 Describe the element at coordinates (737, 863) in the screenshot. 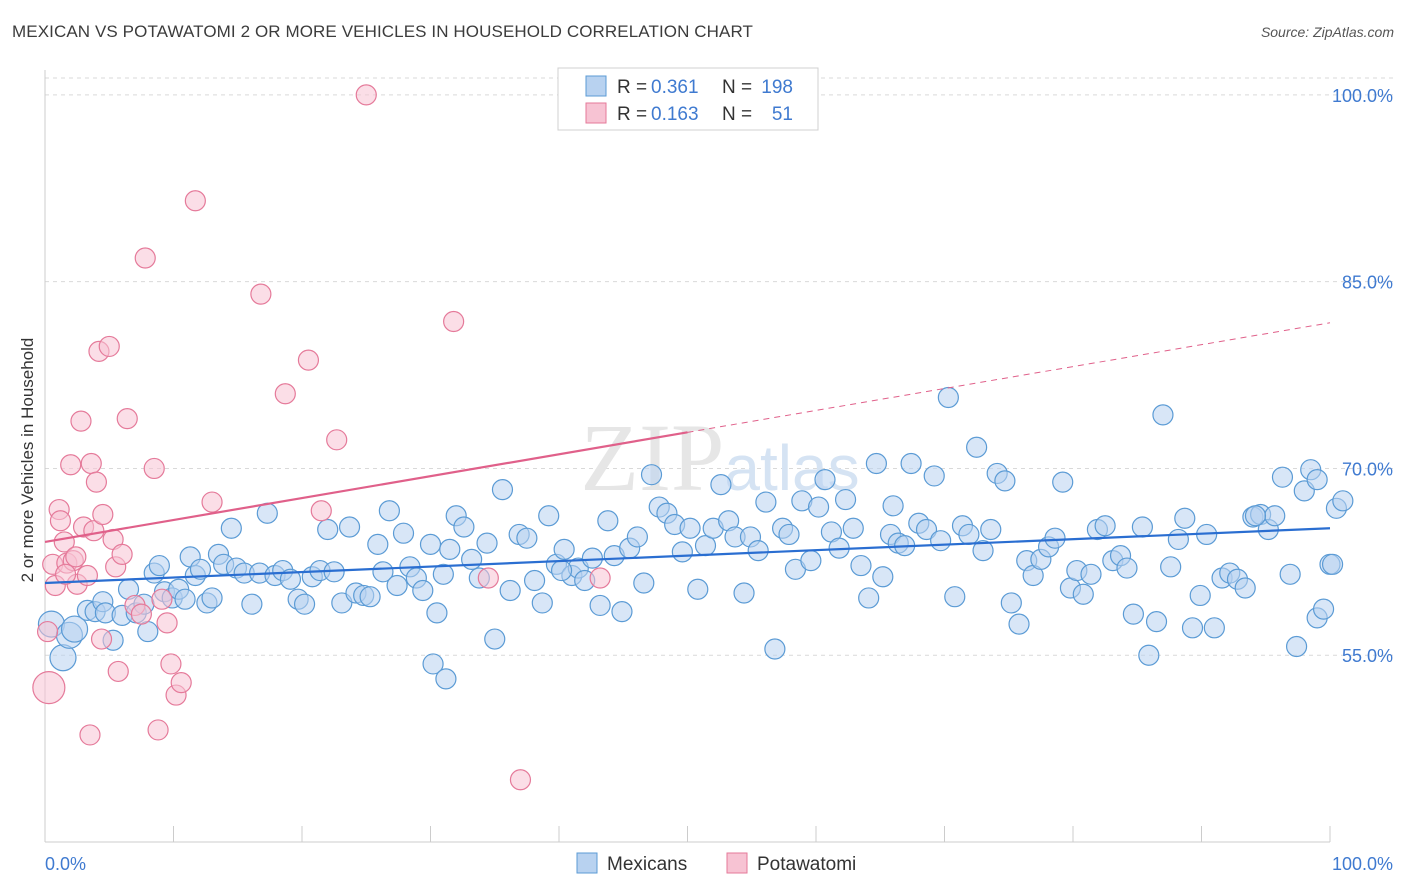

I see `bottom-legend-swatch` at that location.